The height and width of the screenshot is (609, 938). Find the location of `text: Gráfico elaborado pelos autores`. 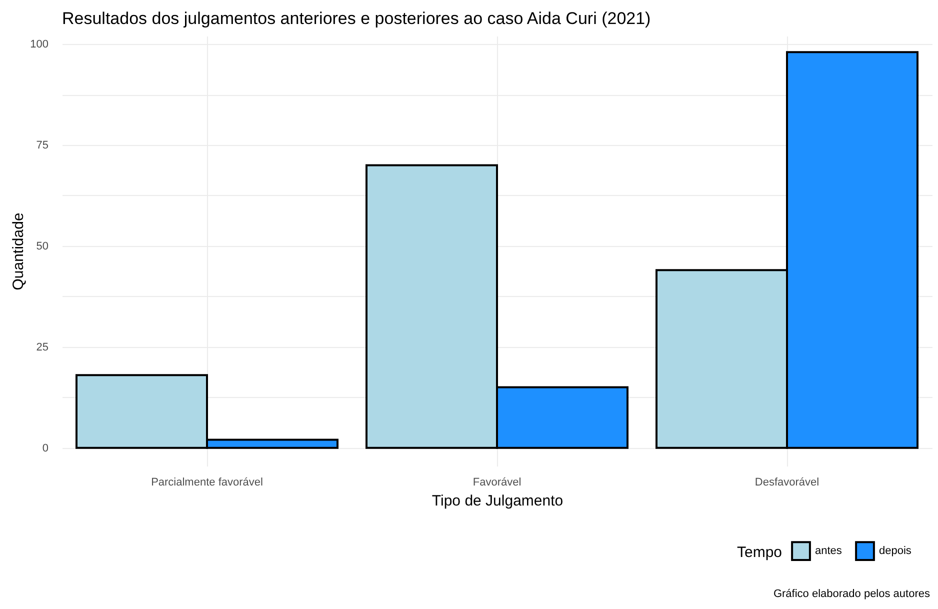

text: Gráfico elaborado pelos autores is located at coordinates (851, 594).